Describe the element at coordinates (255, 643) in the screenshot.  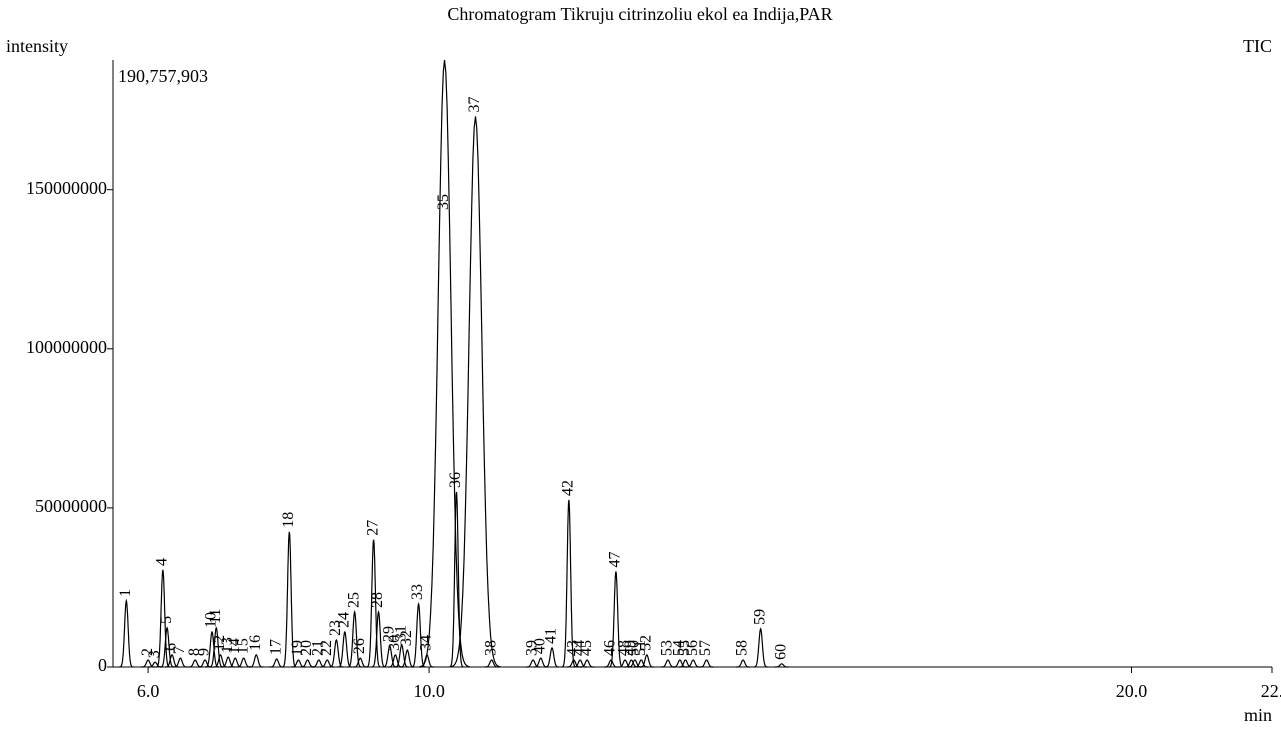
I see `peak-label: 16` at that location.